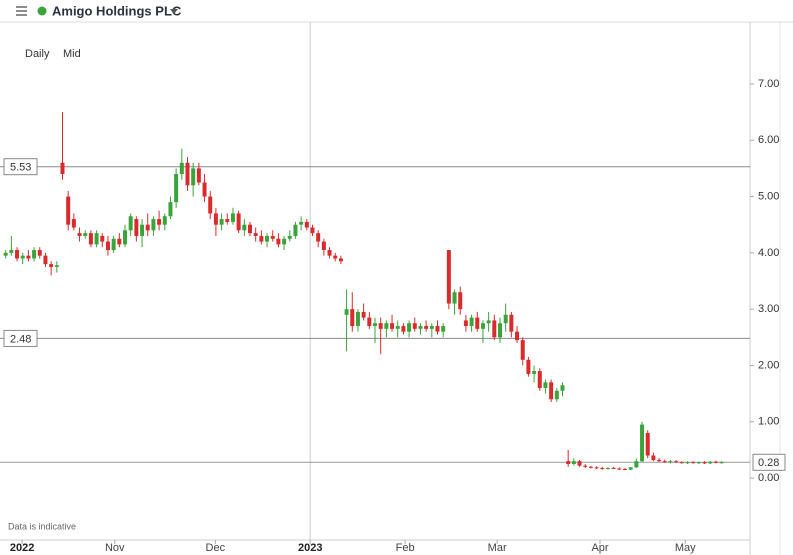  I want to click on y-tick-label: 7.00, so click(768, 84).